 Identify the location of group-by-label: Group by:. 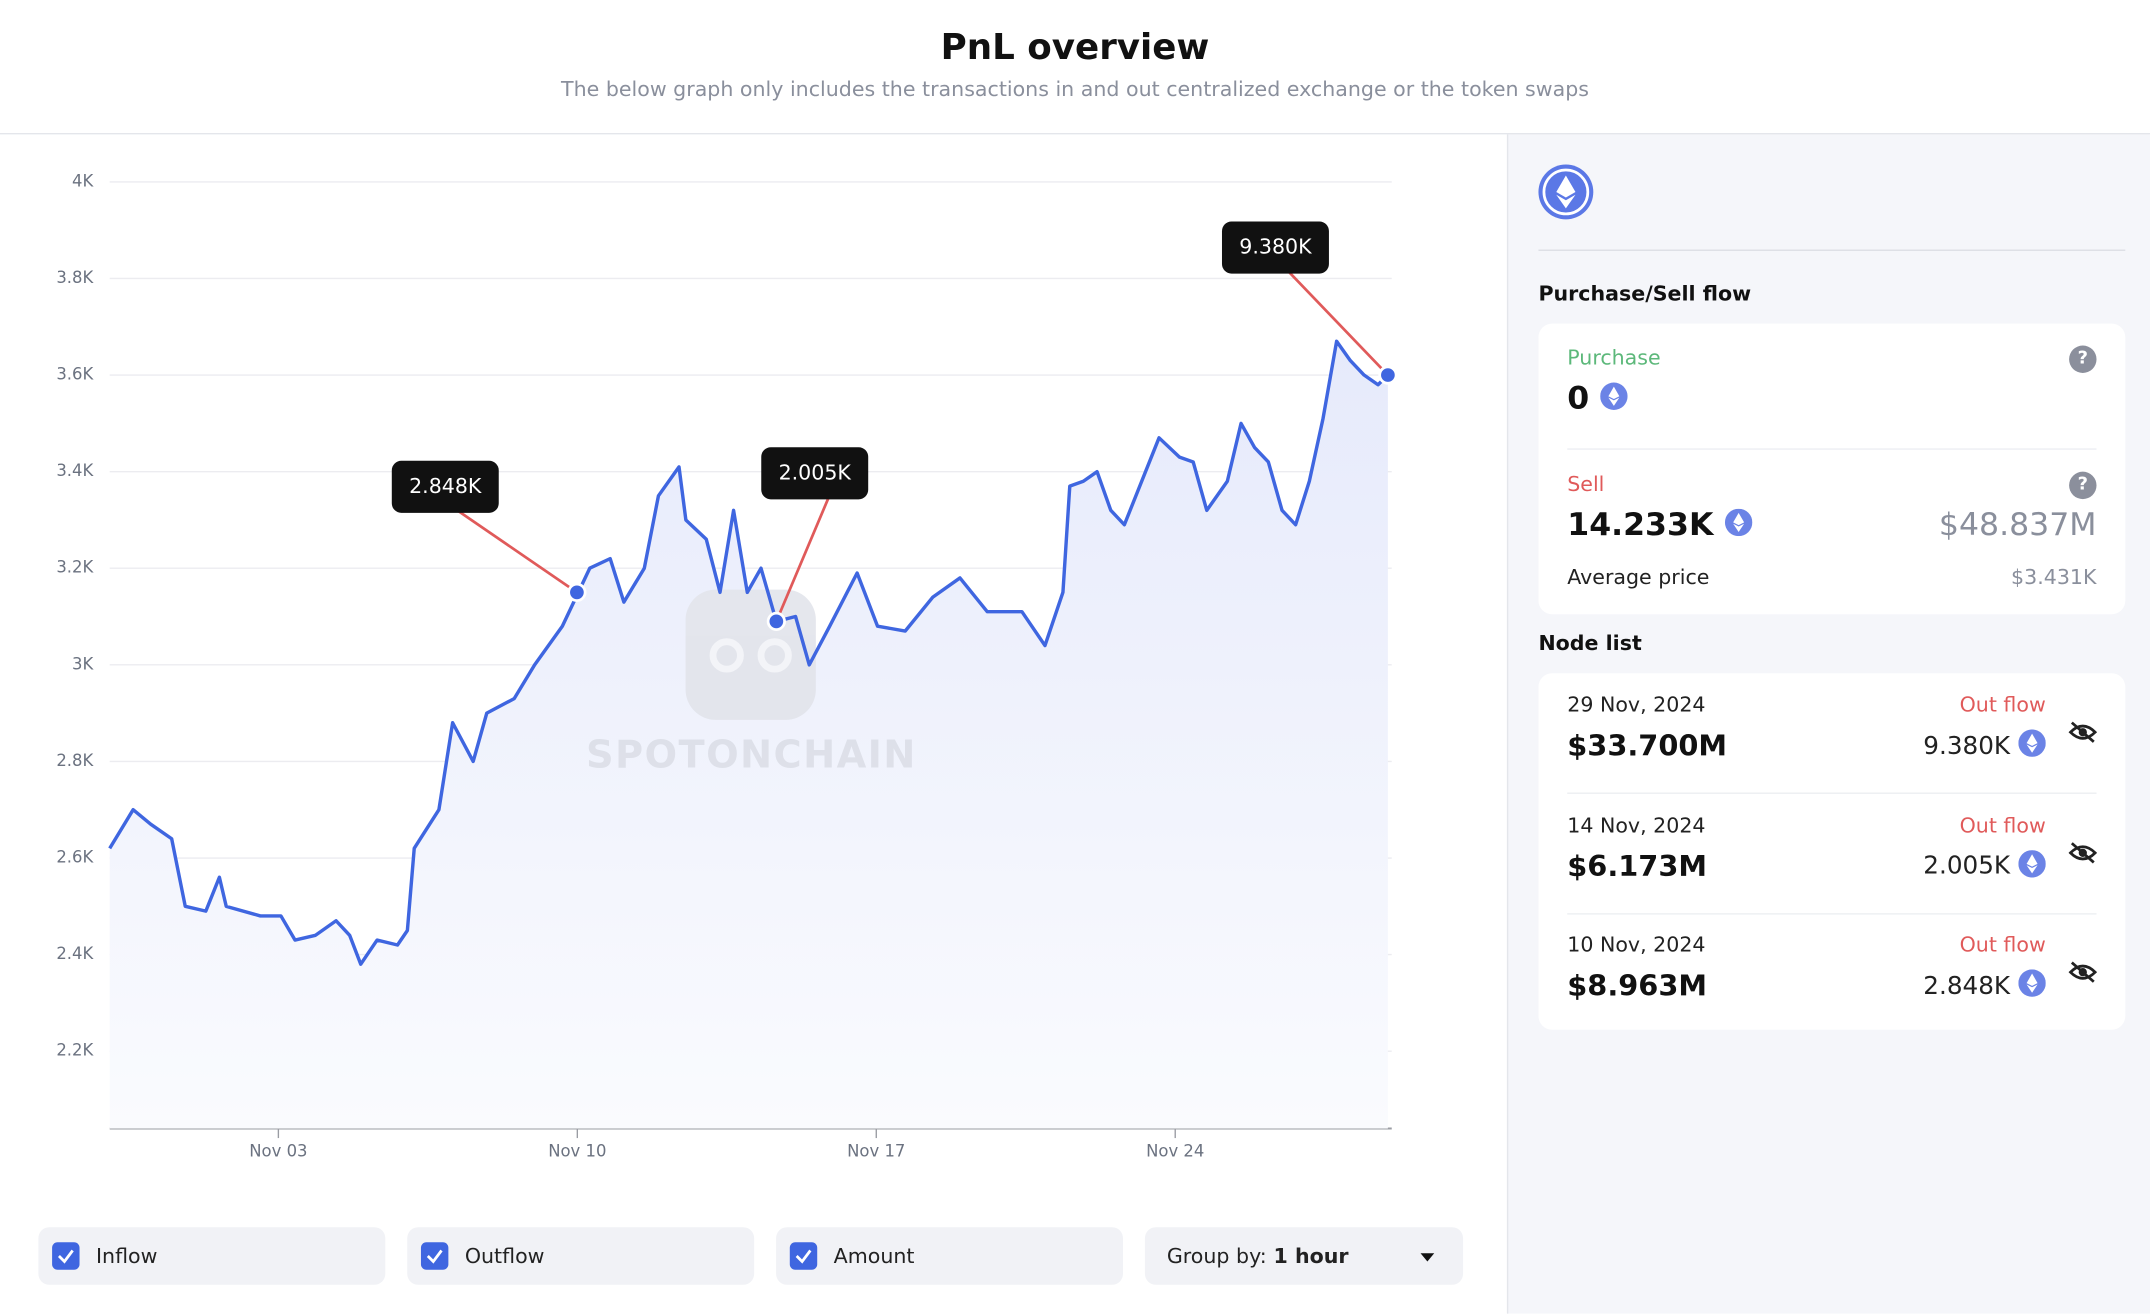
(1216, 1256).